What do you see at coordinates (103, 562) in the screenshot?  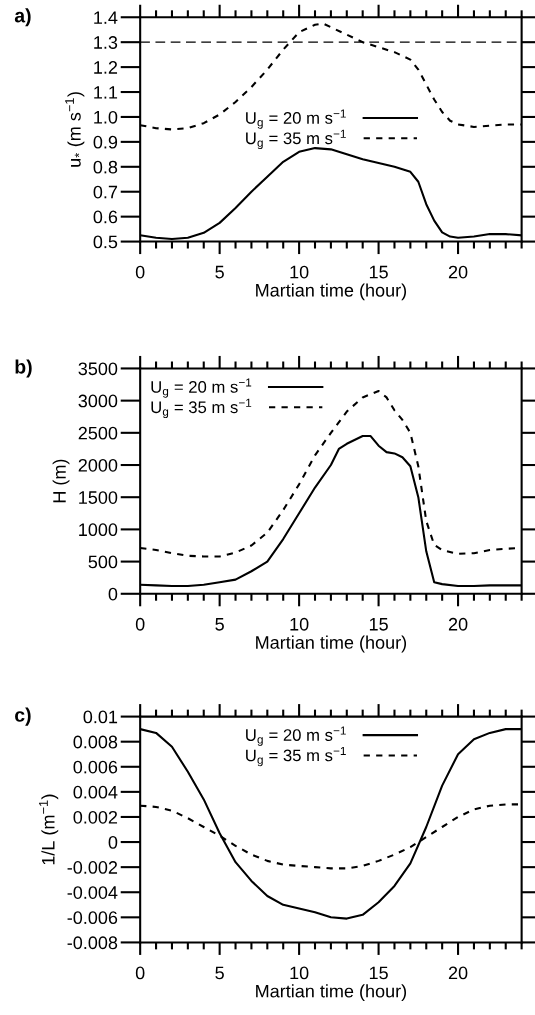 I see `y-tick-label: 500` at bounding box center [103, 562].